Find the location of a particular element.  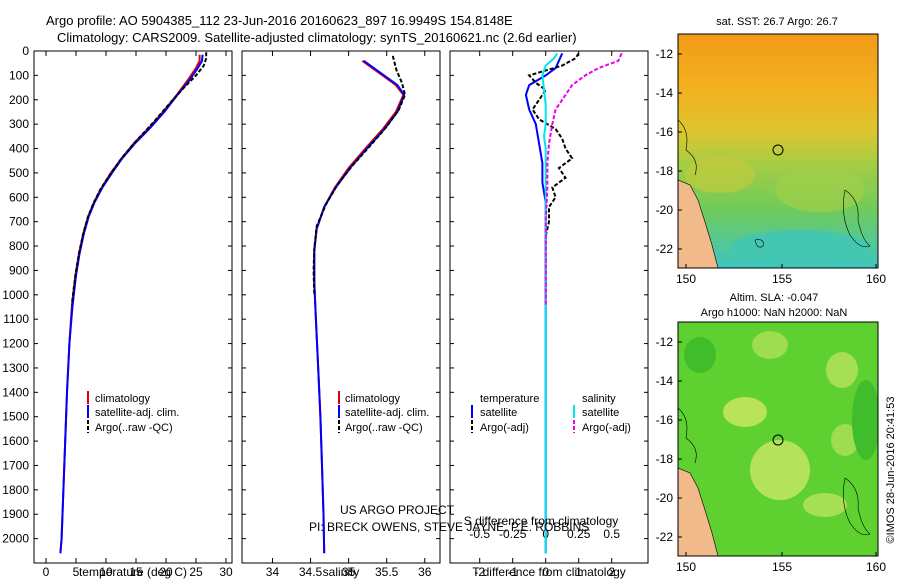

depth-tick-label: 700 is located at coordinates (19, 222).